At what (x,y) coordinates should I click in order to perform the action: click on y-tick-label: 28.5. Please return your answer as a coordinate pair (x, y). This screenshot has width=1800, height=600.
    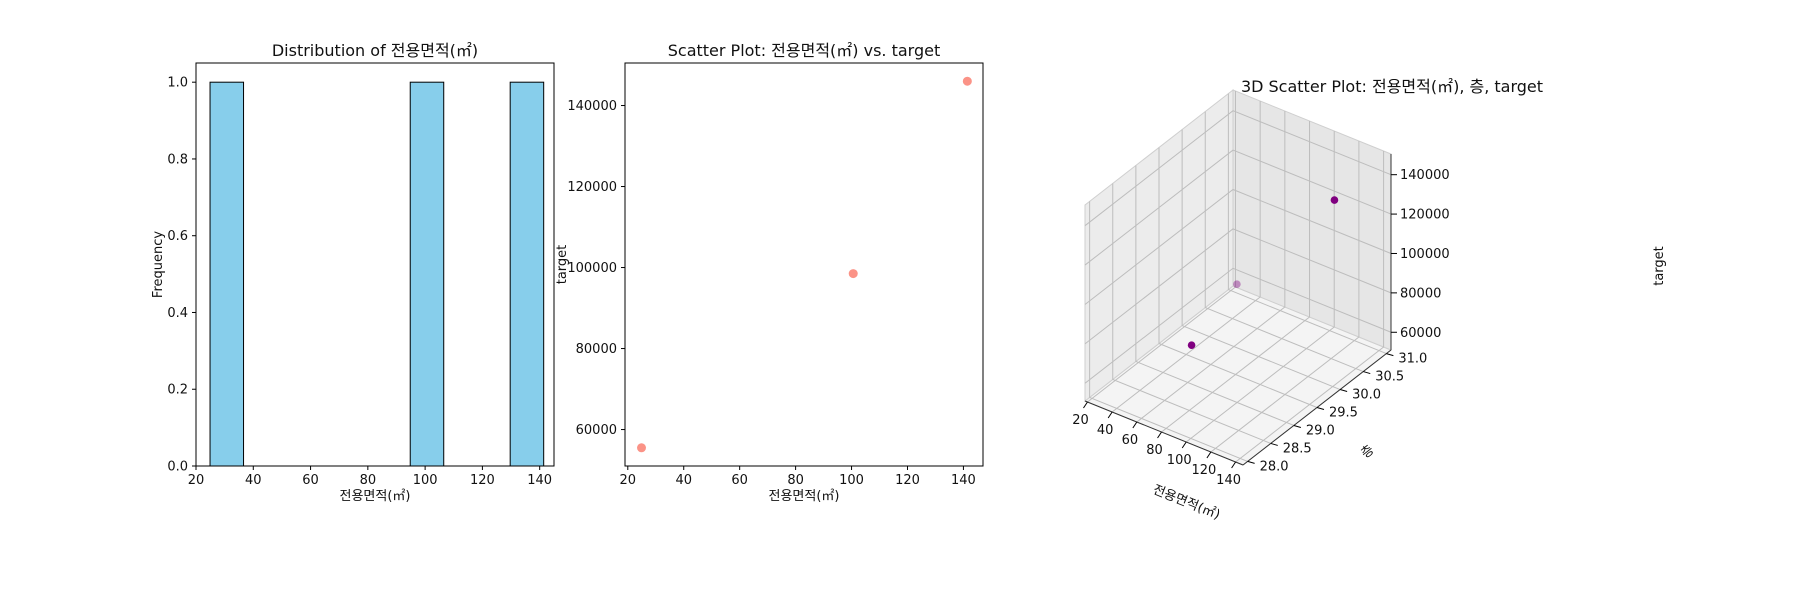
    Looking at the image, I should click on (1297, 448).